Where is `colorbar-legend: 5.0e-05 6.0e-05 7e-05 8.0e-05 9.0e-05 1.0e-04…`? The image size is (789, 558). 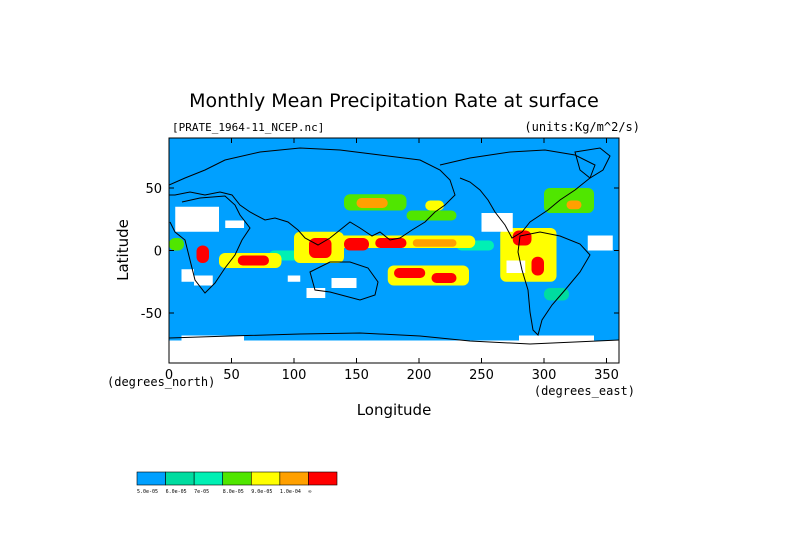 colorbar-legend: 5.0e-05 6.0e-05 7e-05 8.0e-05 9.0e-05 1.0e-04… is located at coordinates (237, 483).